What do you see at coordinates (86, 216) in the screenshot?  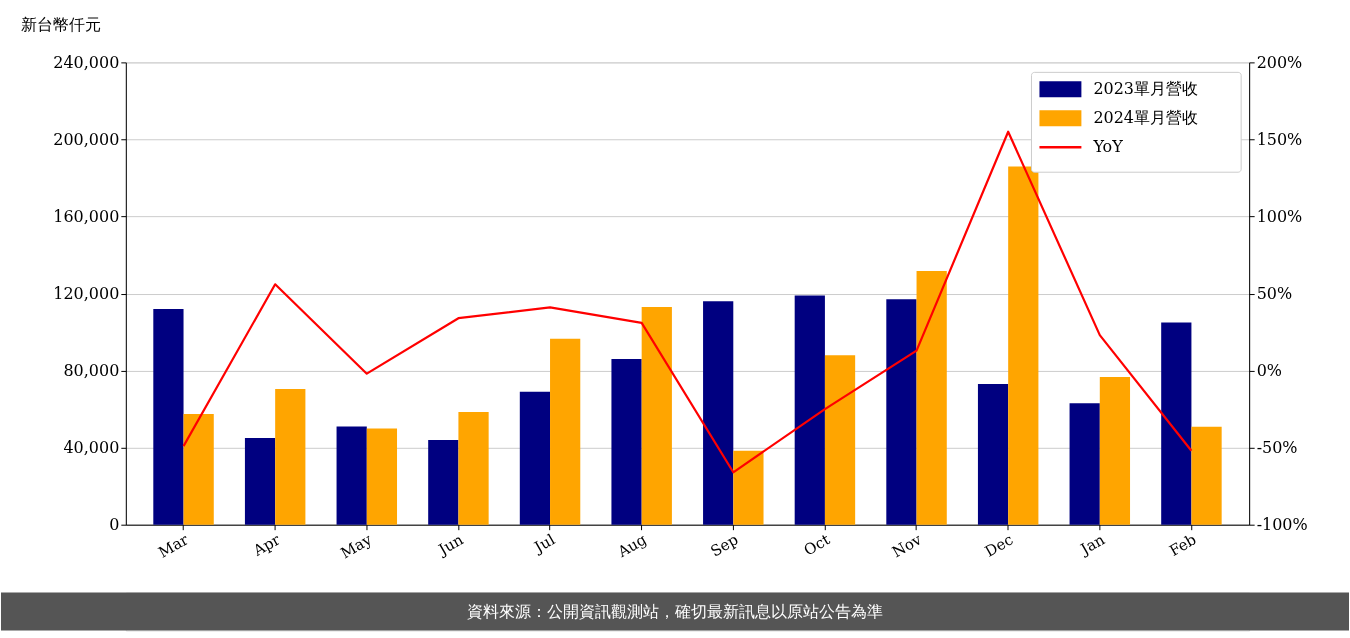 I see `y-tick-label: 160,000` at bounding box center [86, 216].